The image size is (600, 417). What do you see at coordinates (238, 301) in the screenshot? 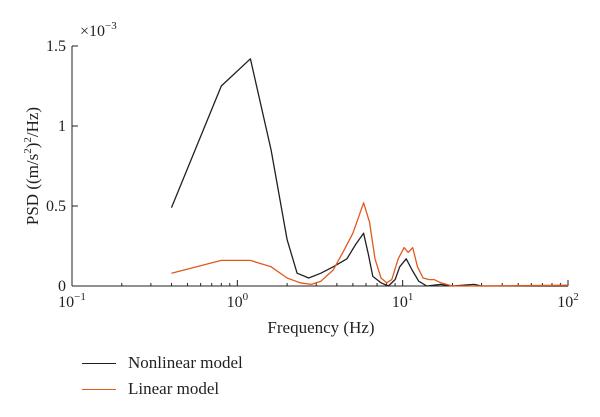
I see `x-tick-label: 10⁰` at bounding box center [238, 301].